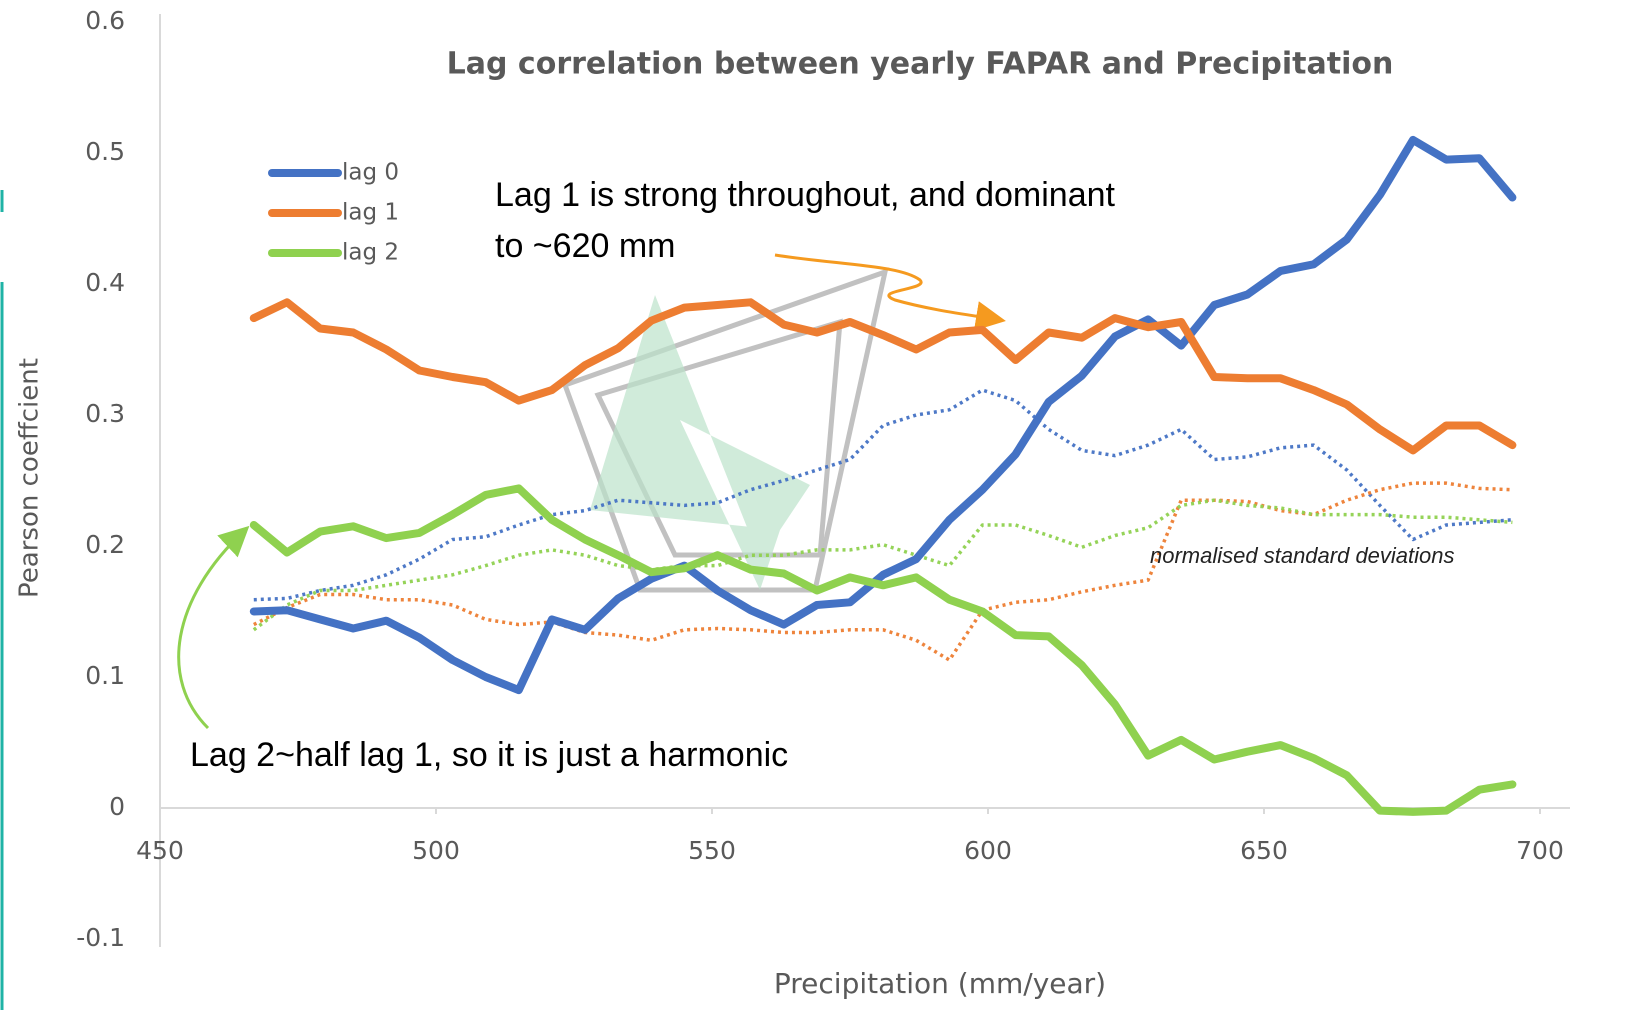 Image resolution: width=1650 pixels, height=1014 pixels. I want to click on y-tick-label: -0.1, so click(100, 937).